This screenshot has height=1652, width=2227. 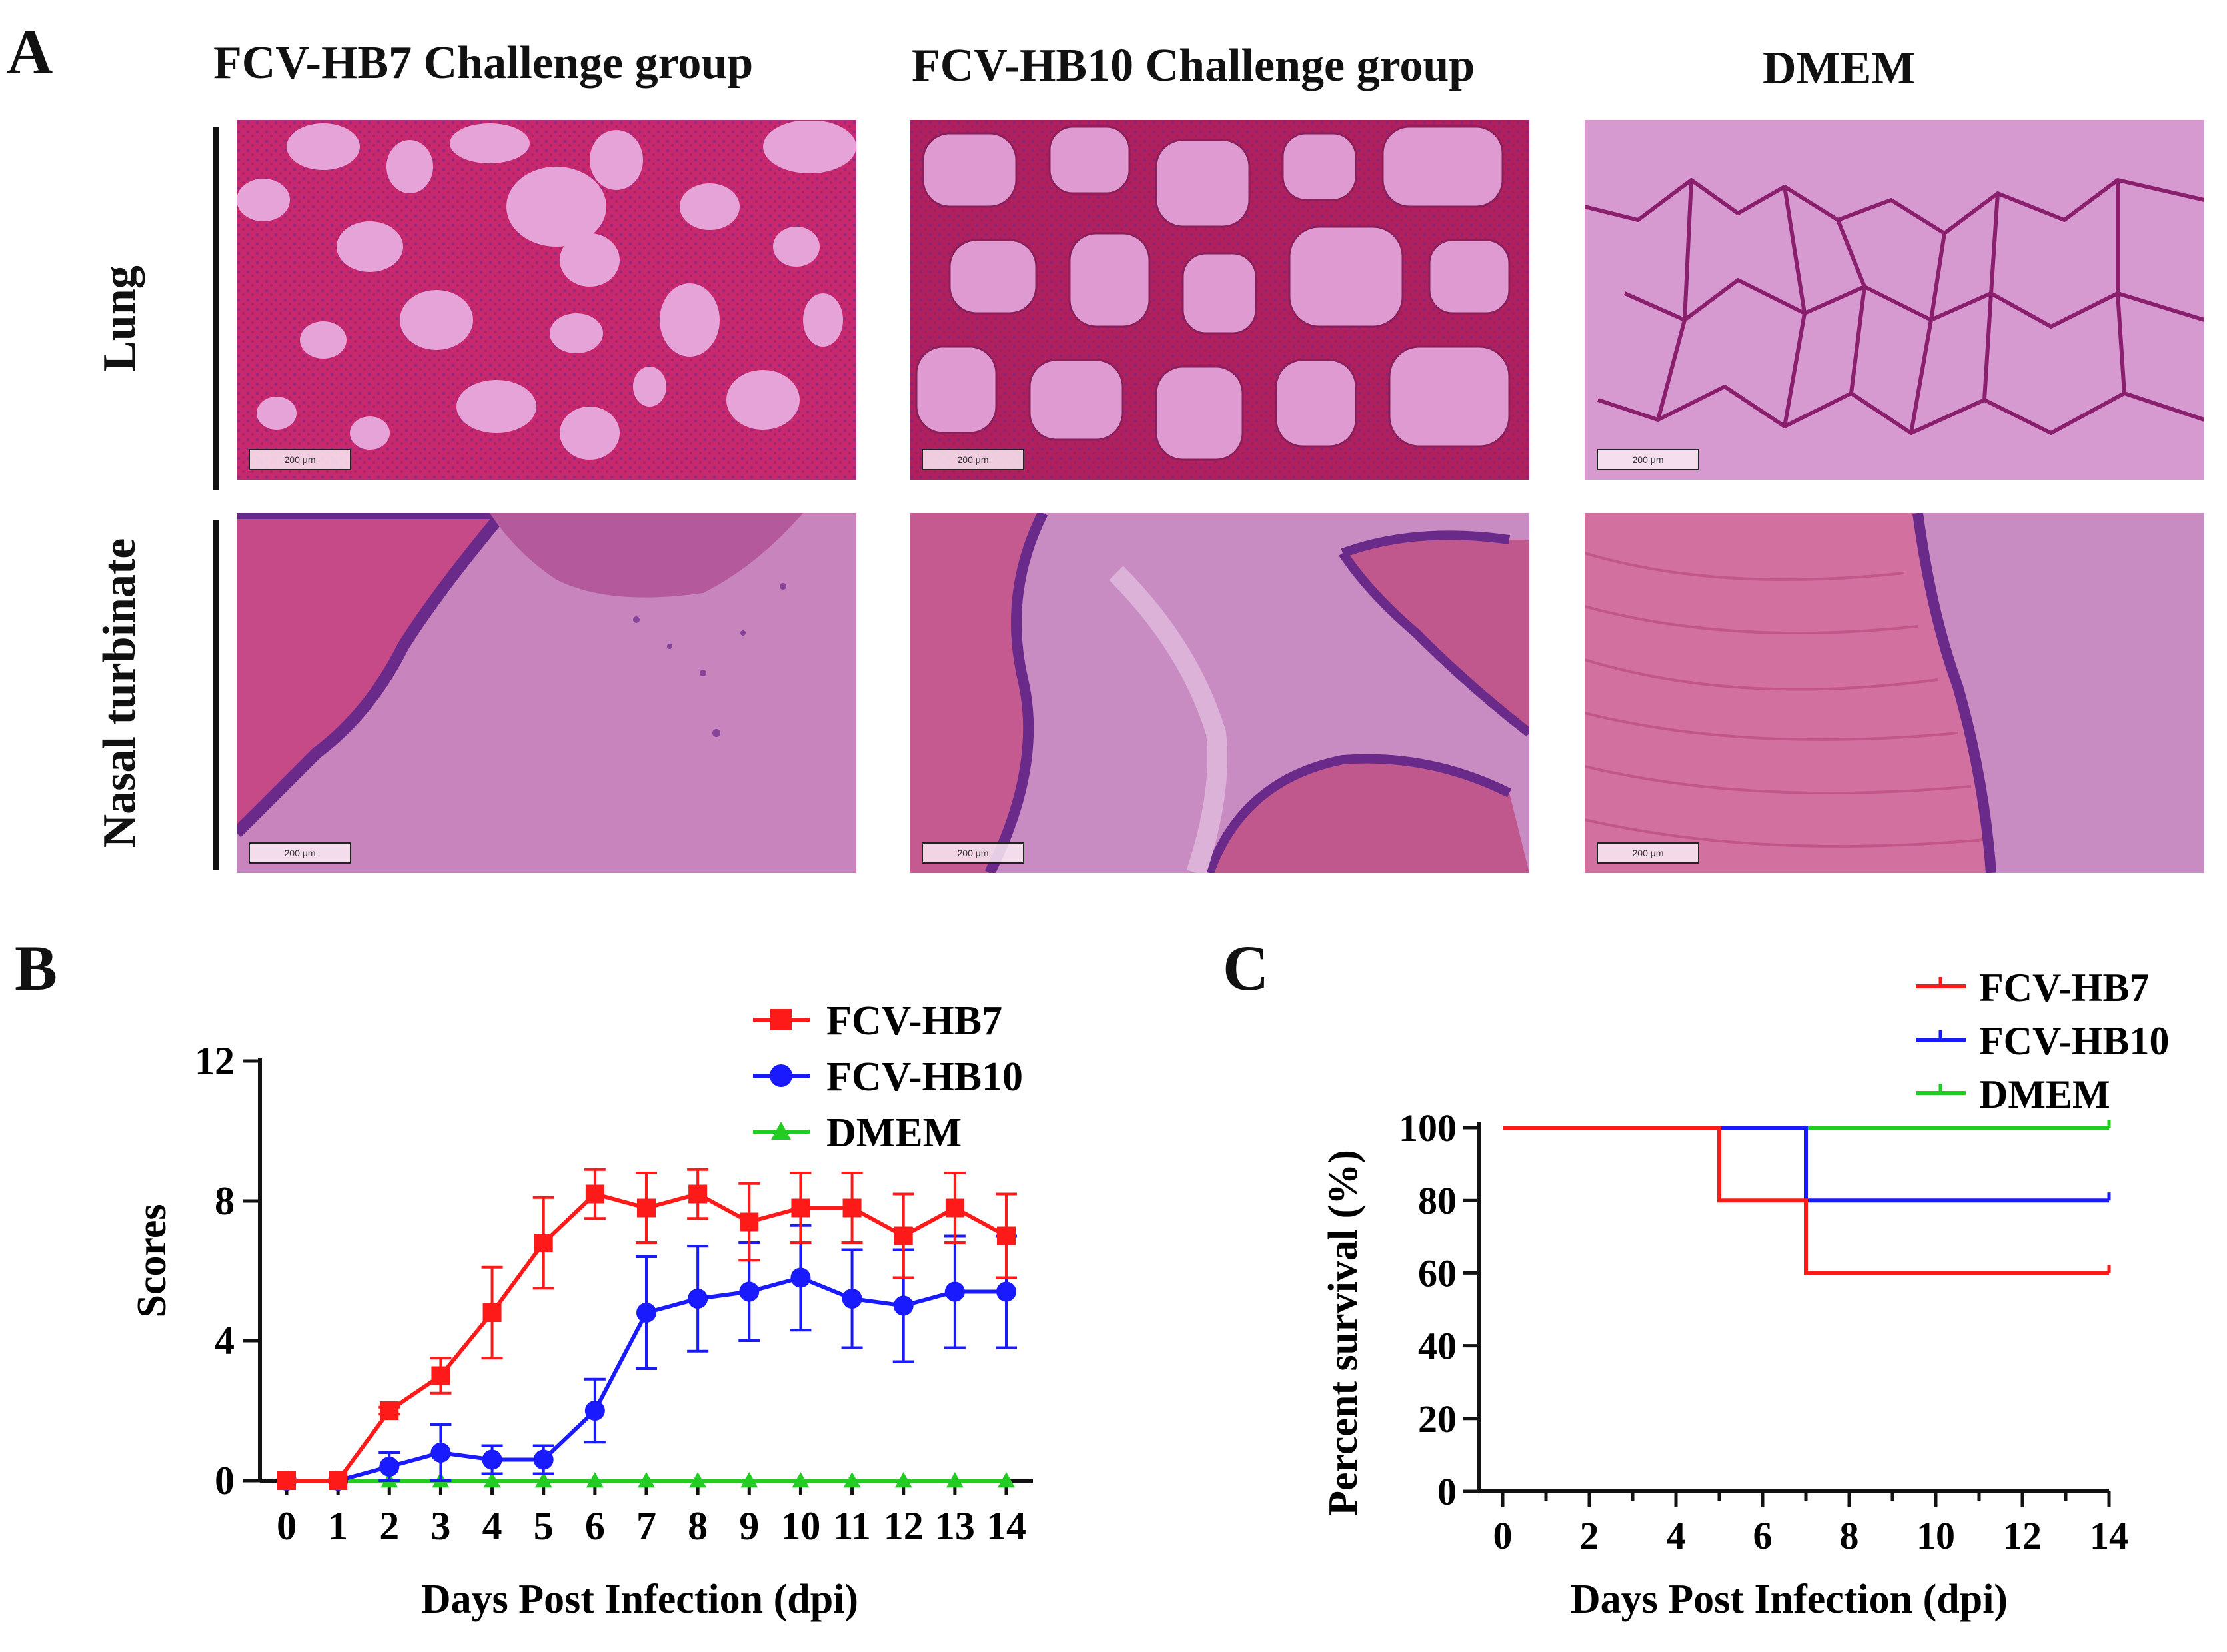 What do you see at coordinates (955, 1526) in the screenshot?
I see `x-tick-label: 13` at bounding box center [955, 1526].